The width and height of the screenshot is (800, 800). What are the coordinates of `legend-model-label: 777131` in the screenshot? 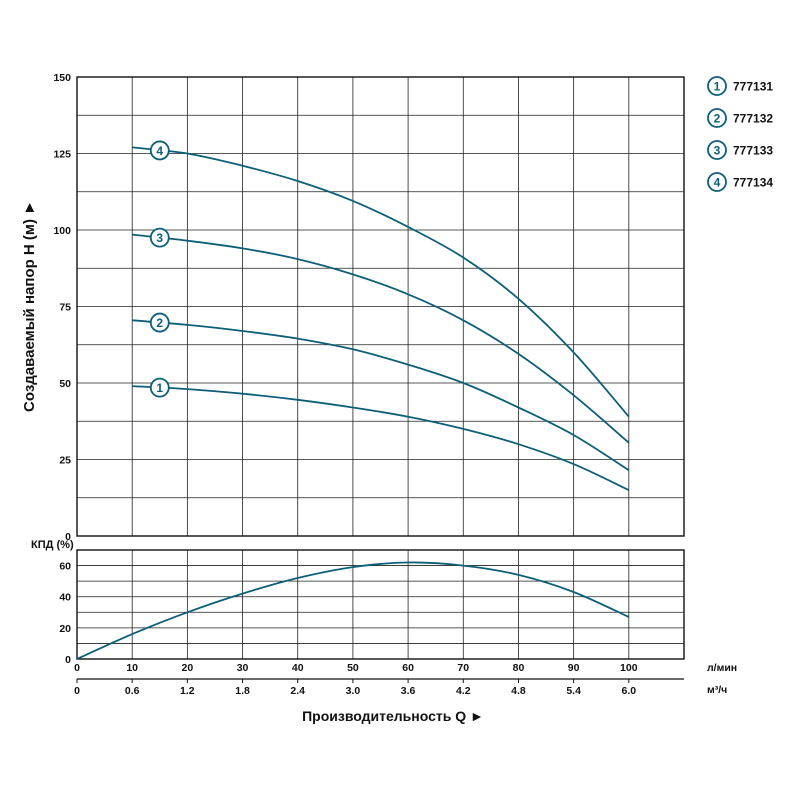 It's located at (753, 87).